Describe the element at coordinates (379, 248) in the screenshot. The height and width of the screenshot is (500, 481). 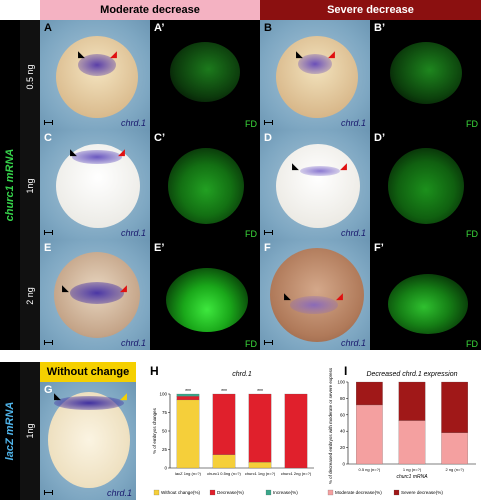
I see `panel-label-F-prime: F’` at that location.